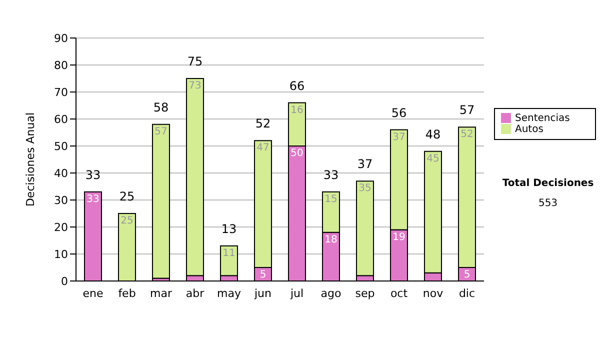  Describe the element at coordinates (61, 173) in the screenshot. I see `y-tick-label: 40` at that location.